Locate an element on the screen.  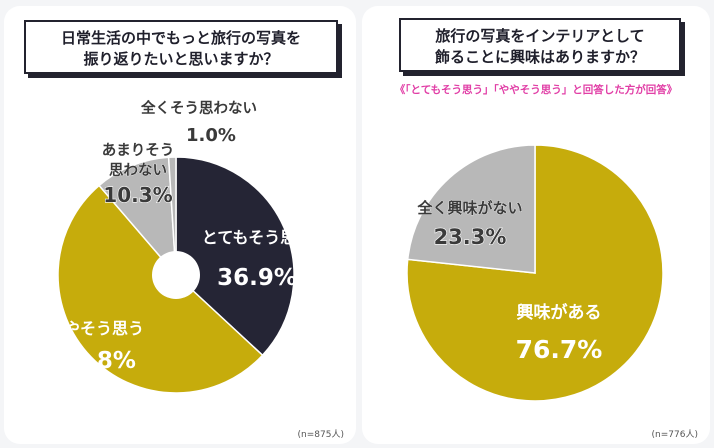
left-pie-label-text-0-0: とてもそう思う is located at coordinates (257, 237).